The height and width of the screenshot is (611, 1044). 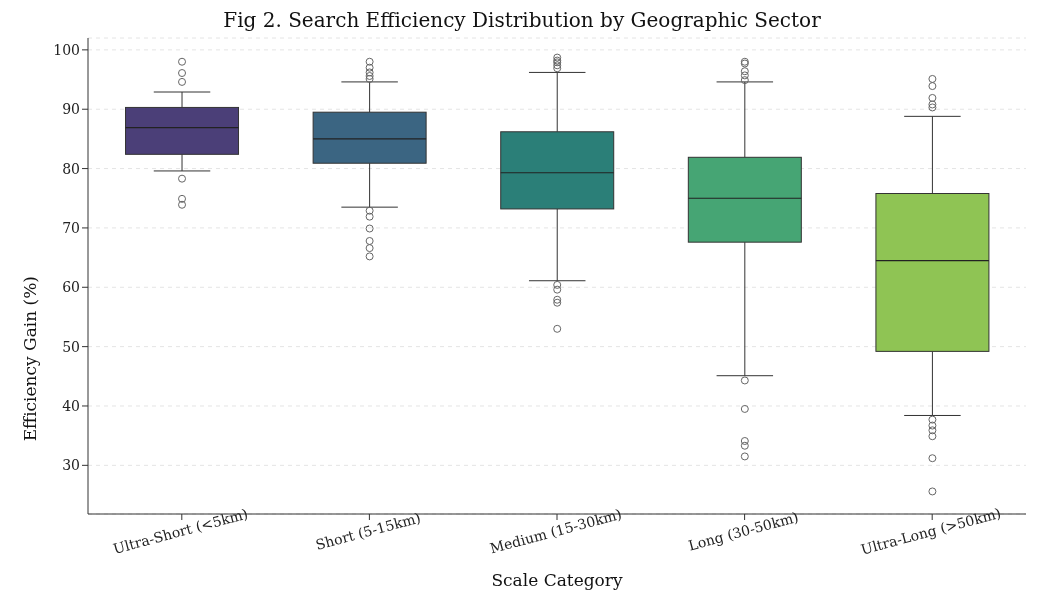 What do you see at coordinates (522, 21) in the screenshot?
I see `chart-title: Fig 2. Search Efficiency Distribution by Geographic Sector` at bounding box center [522, 21].